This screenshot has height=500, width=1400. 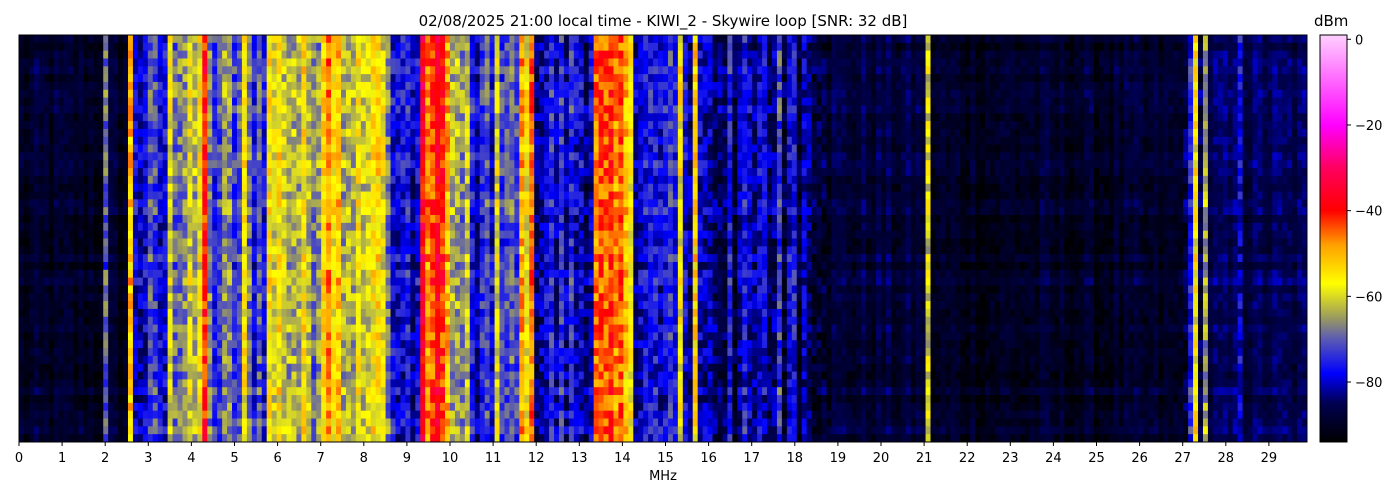 I want to click on colorbar-label: dBm, so click(x=1331, y=21).